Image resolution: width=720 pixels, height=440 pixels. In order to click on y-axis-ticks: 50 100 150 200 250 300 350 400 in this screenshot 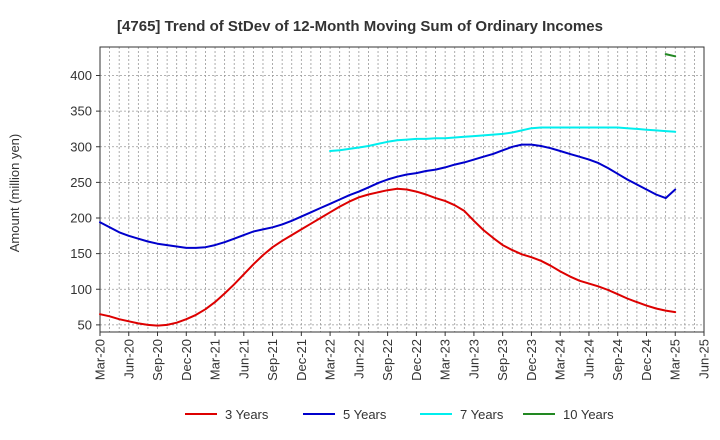, I will do `click(85, 200)`.